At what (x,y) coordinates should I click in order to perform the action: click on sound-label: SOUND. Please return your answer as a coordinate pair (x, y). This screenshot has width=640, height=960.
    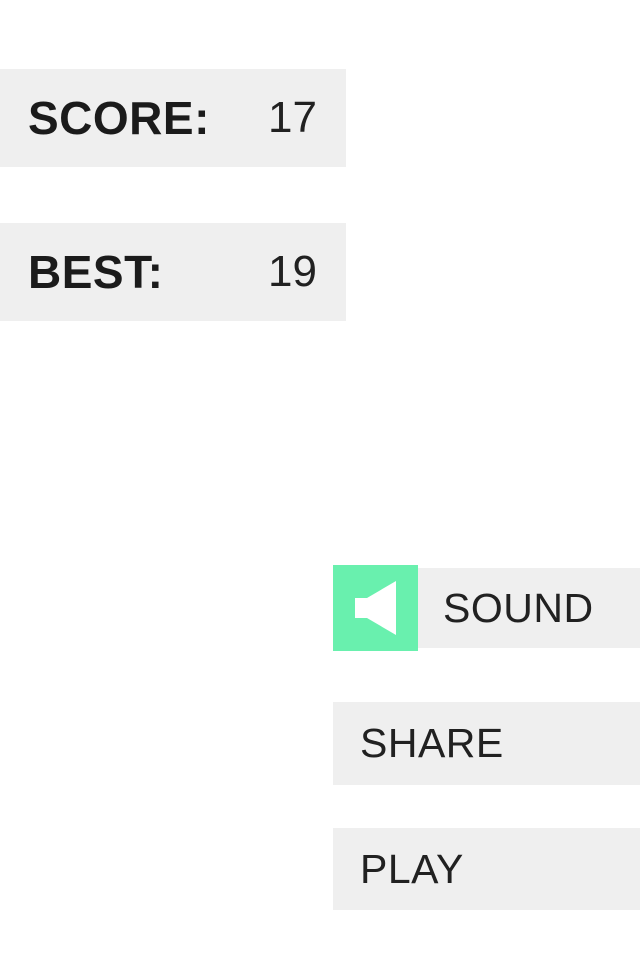
    Looking at the image, I should click on (518, 607).